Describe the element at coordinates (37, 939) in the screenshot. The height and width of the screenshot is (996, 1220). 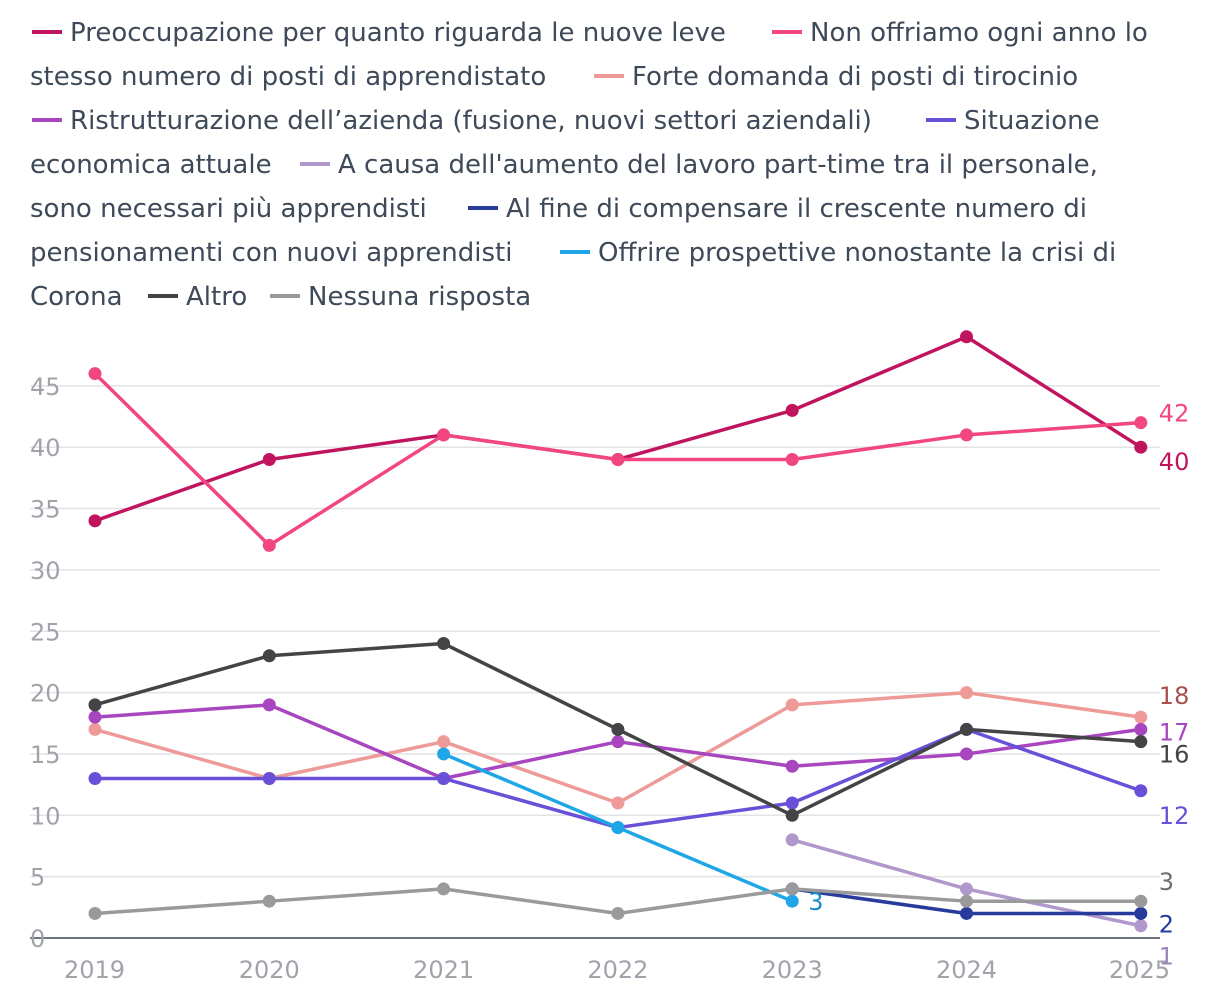
I see `y-tick-label: 0` at that location.